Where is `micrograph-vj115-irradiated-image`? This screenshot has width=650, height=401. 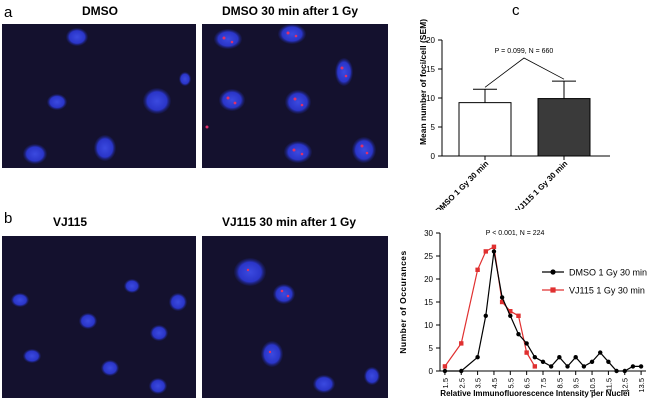 micrograph-vj115-irradiated-image is located at coordinates (295, 317).